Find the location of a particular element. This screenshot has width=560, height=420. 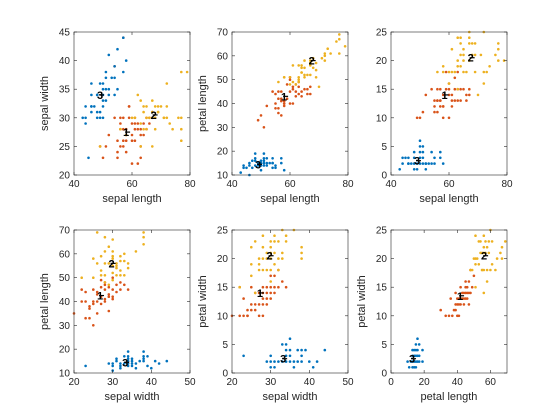

y-tick-label: 25 is located at coordinates (65, 147).